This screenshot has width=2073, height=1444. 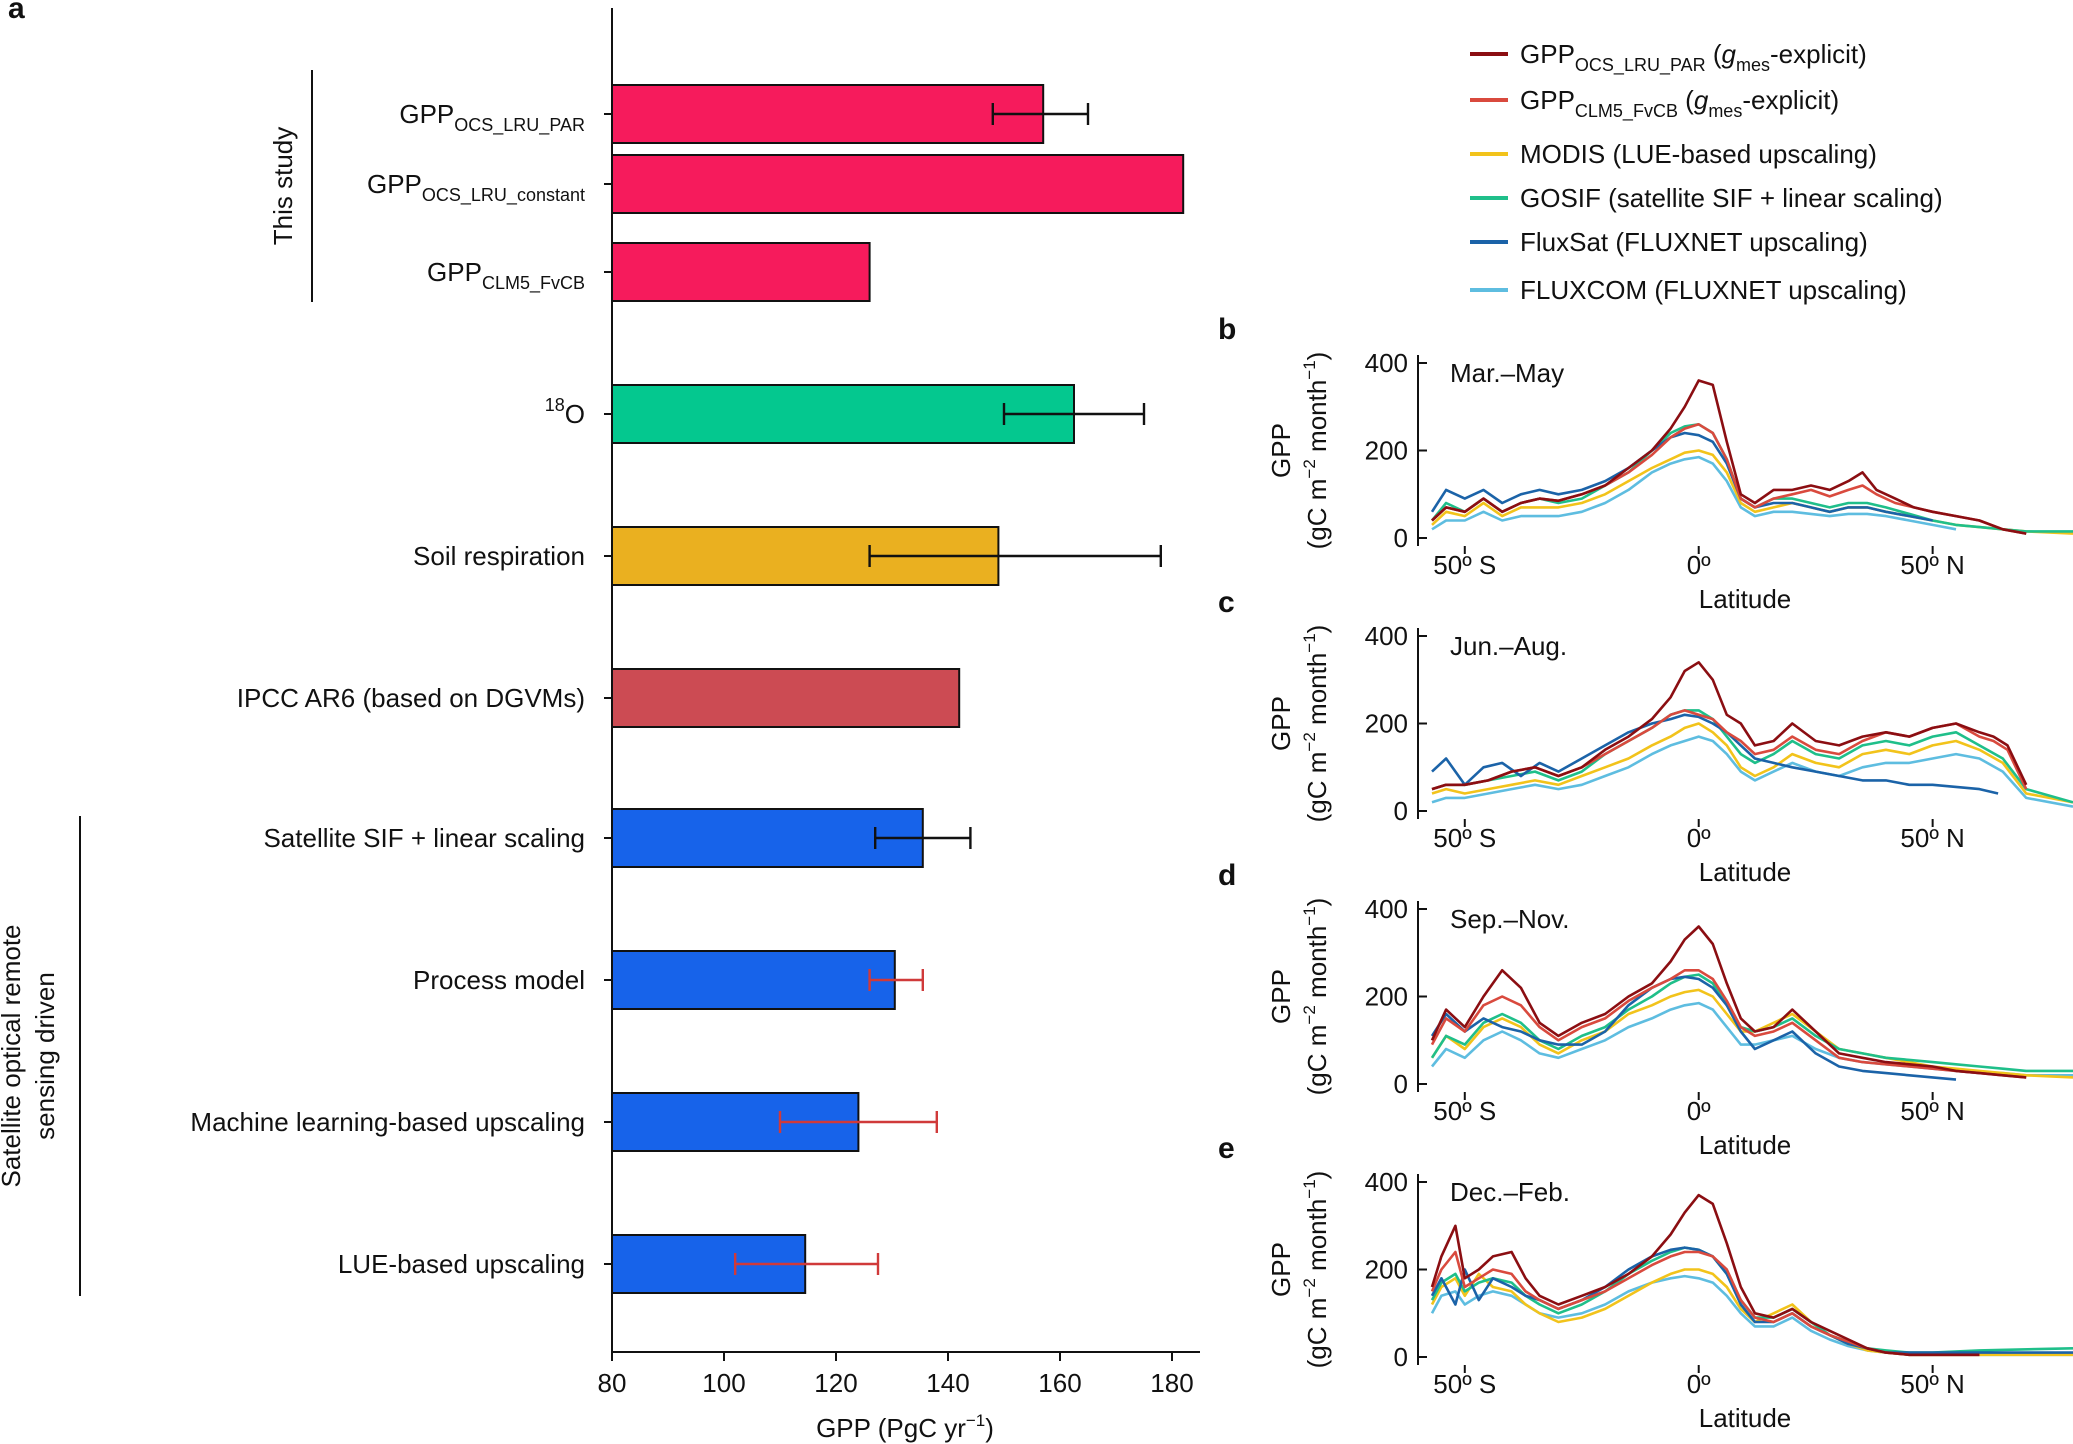 I want to click on category-label-main: Soil respiration, so click(x=499, y=556).